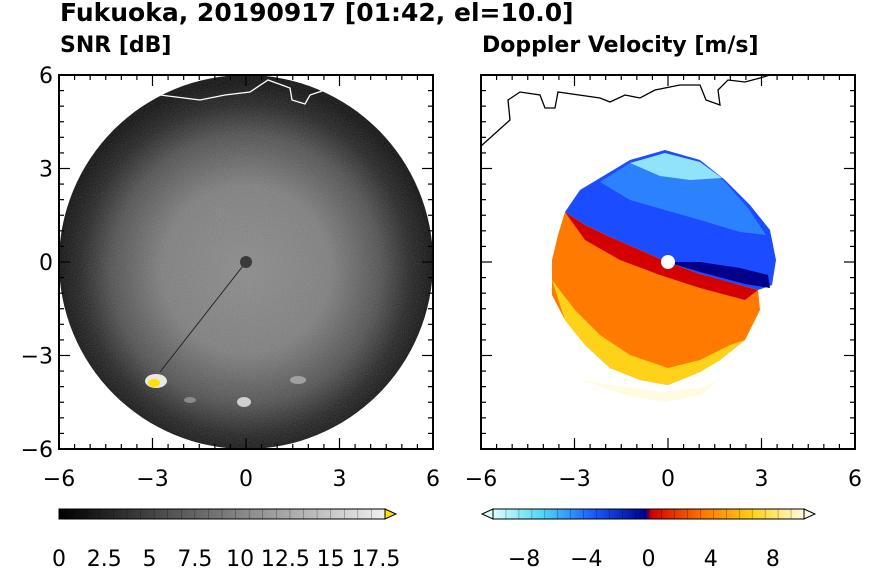  Describe the element at coordinates (524, 558) in the screenshot. I see `doppler-colorbar-tick-label: −8` at that location.